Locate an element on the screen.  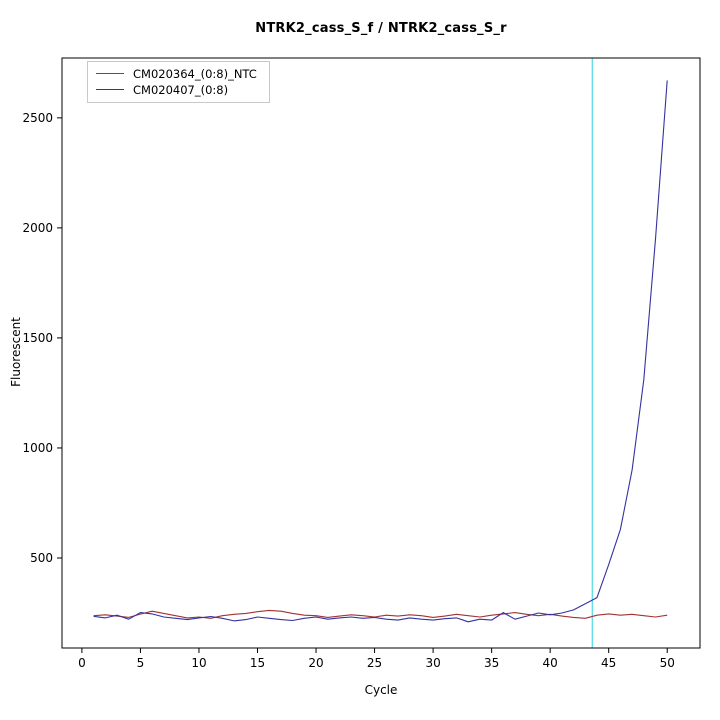
legend-line-ntc is located at coordinates (110, 73).